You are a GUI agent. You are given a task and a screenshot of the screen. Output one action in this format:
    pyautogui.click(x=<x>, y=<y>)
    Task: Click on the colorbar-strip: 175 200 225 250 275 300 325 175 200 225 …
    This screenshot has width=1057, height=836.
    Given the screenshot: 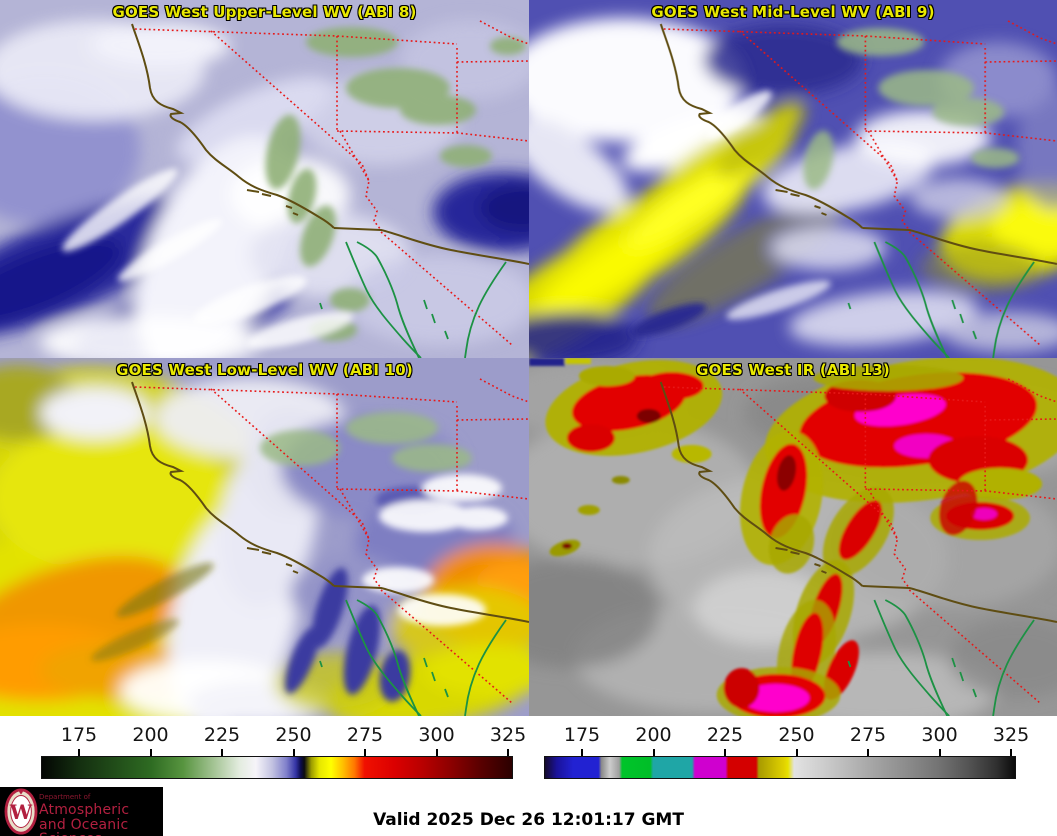 What is the action you would take?
    pyautogui.click(x=528, y=751)
    